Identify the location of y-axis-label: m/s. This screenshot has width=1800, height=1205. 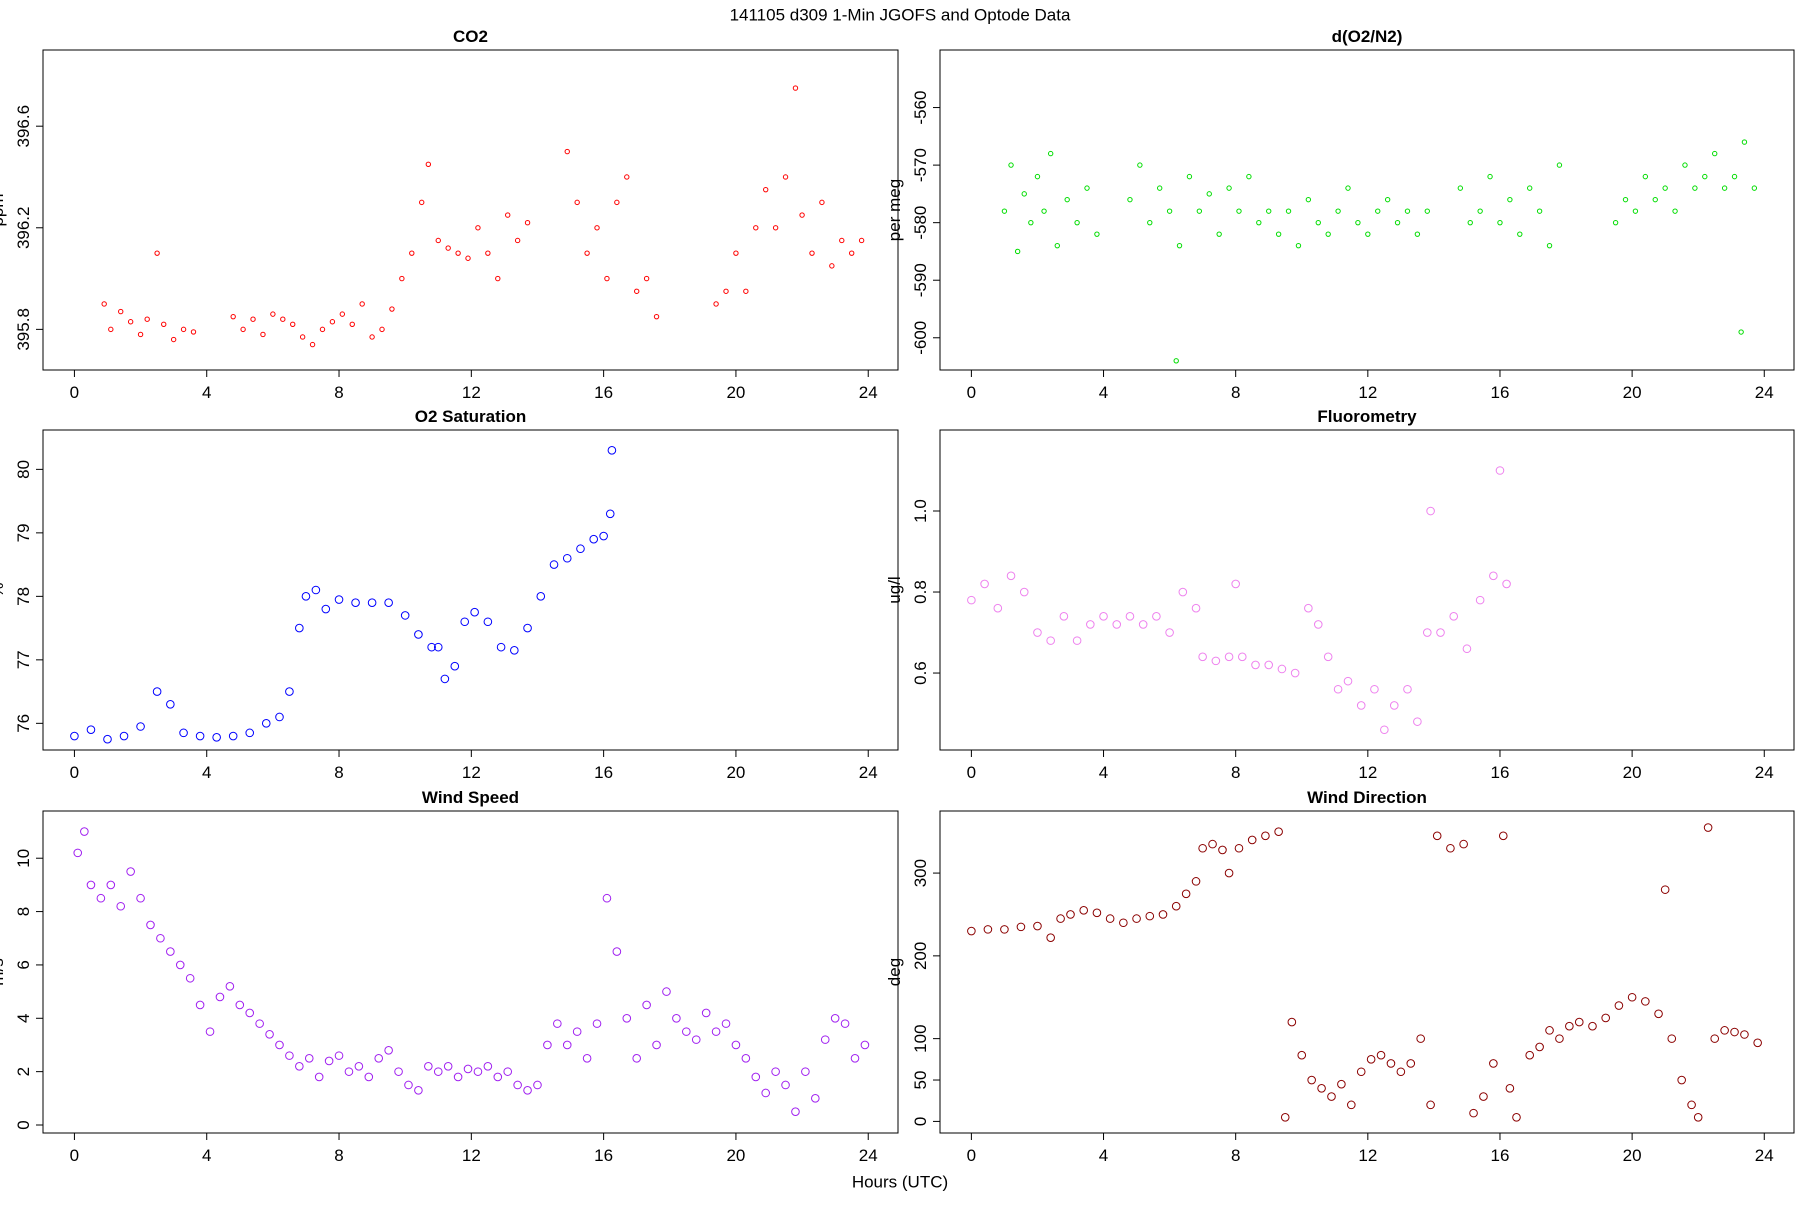
(3, 971).